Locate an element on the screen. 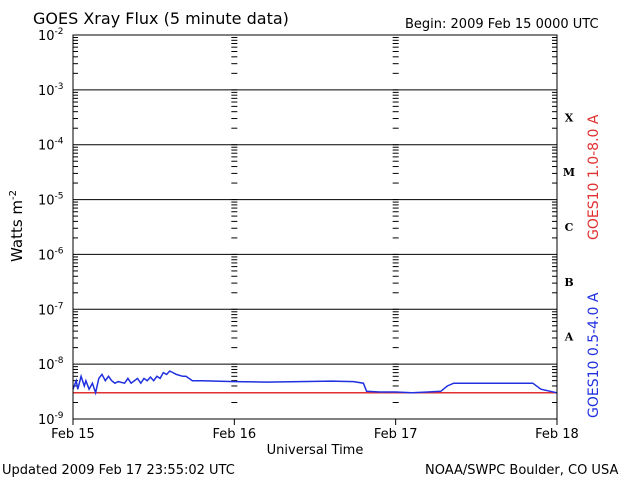 Image resolution: width=640 pixels, height=480 pixels. flare-class-labels: X M C B A is located at coordinates (569, 227).